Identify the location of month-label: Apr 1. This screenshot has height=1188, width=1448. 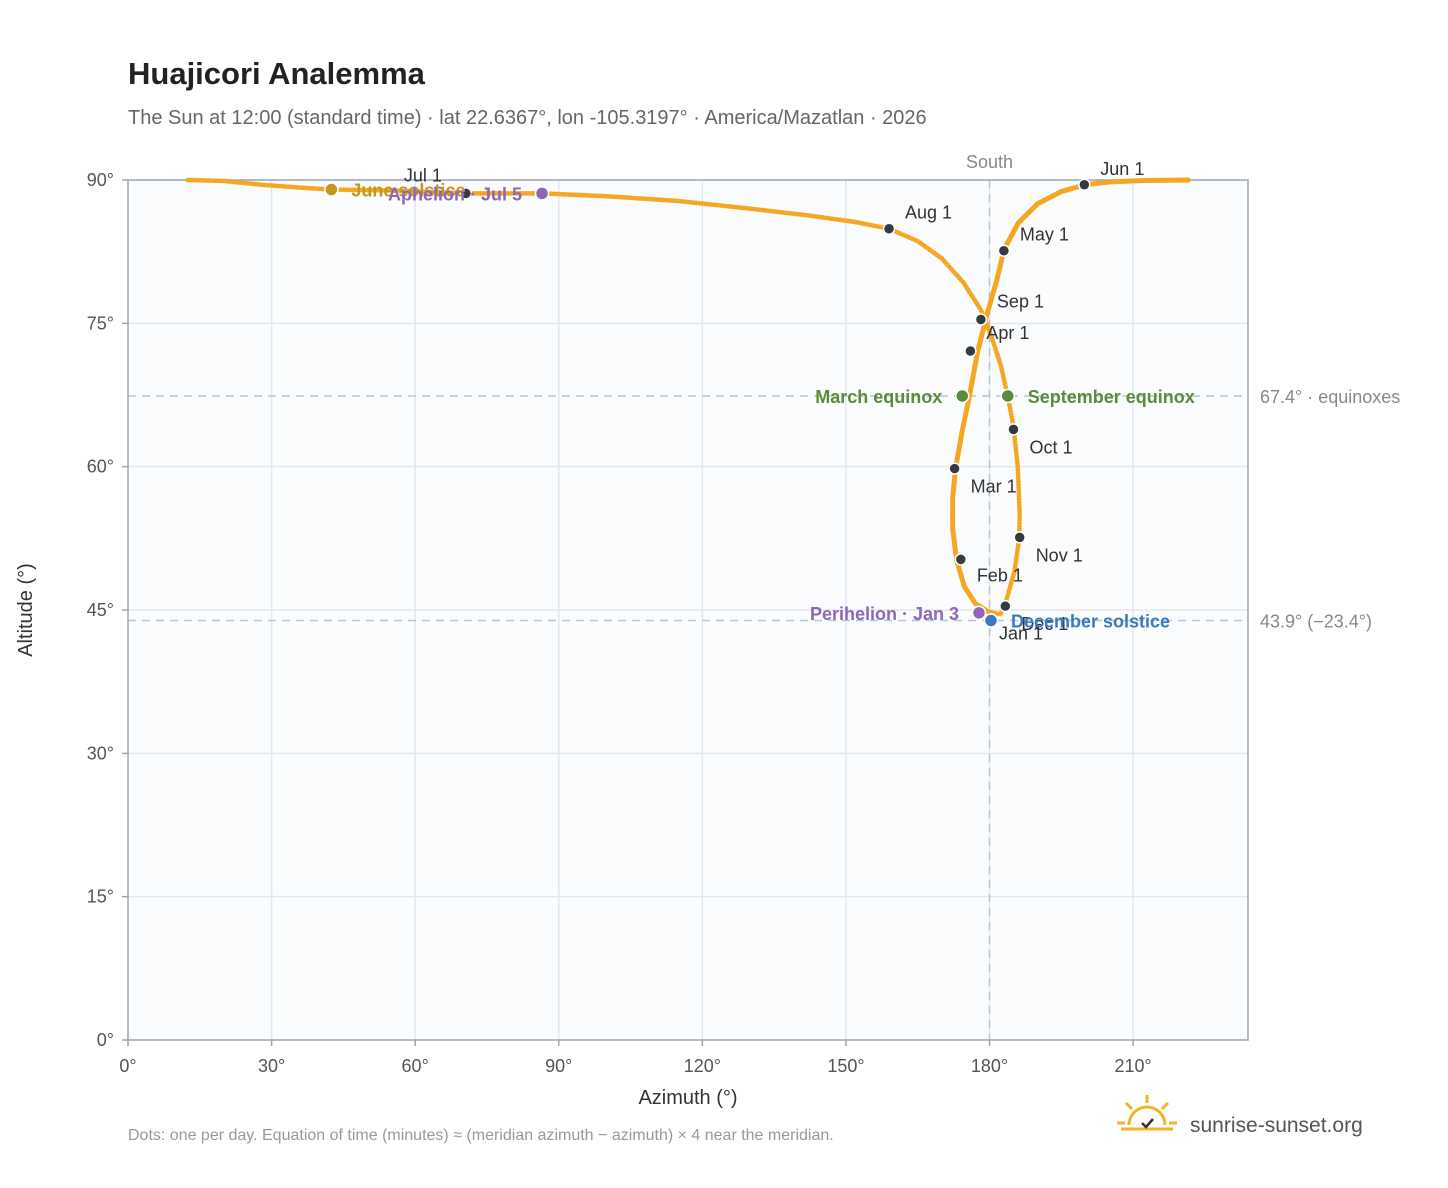
(1007, 333).